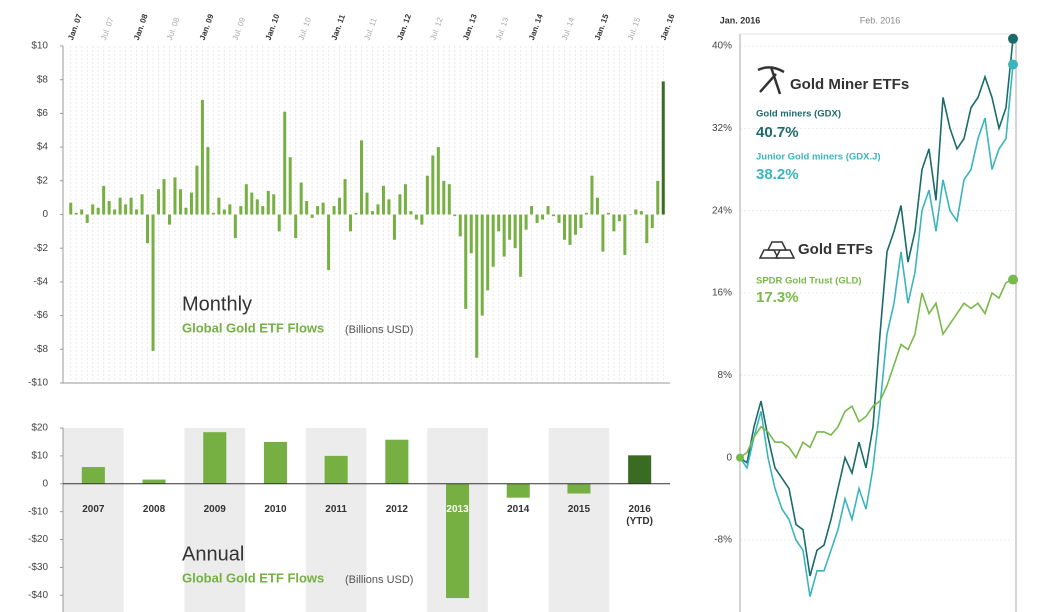 Image resolution: width=1039 pixels, height=612 pixels. Describe the element at coordinates (141, 26) in the screenshot. I see `x-tick-label: Jan. 08` at that location.